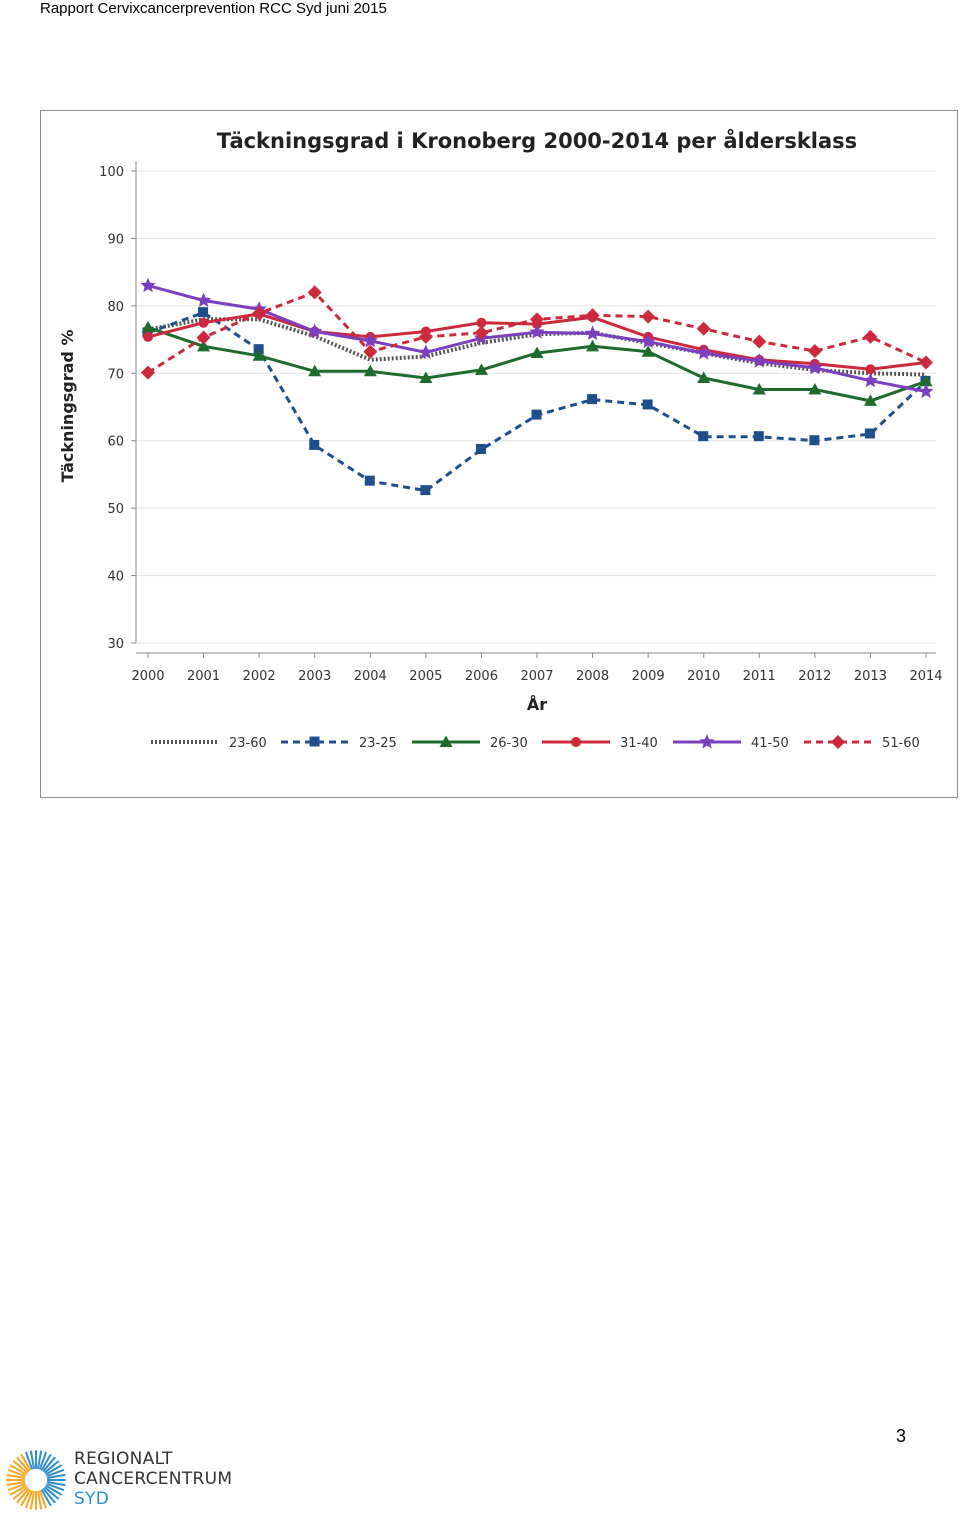  Describe the element at coordinates (115, 577) in the screenshot. I see `y-tick-label: 40` at that location.